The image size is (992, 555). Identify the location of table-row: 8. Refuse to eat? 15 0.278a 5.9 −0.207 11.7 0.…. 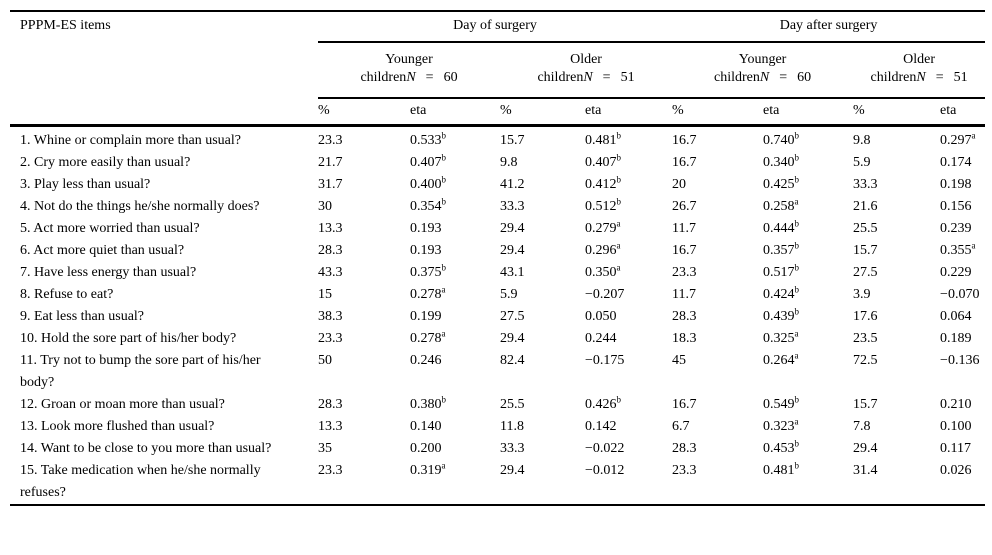
(497, 295).